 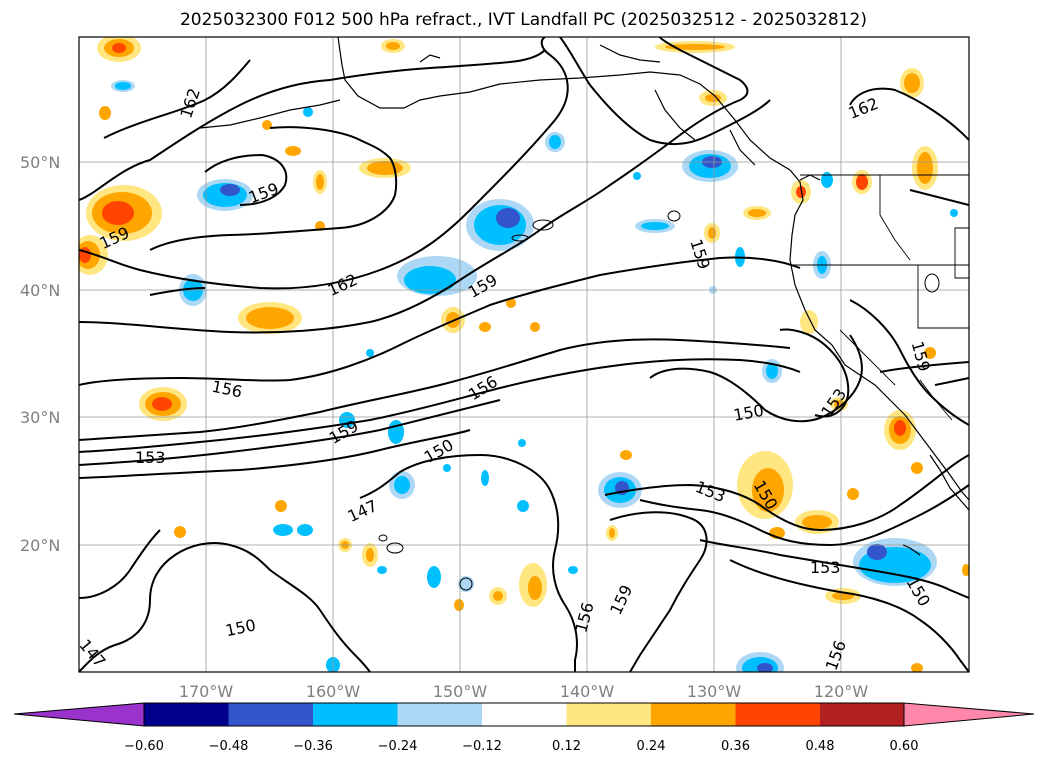 I want to click on lat-label: 20°N, so click(x=40, y=545).